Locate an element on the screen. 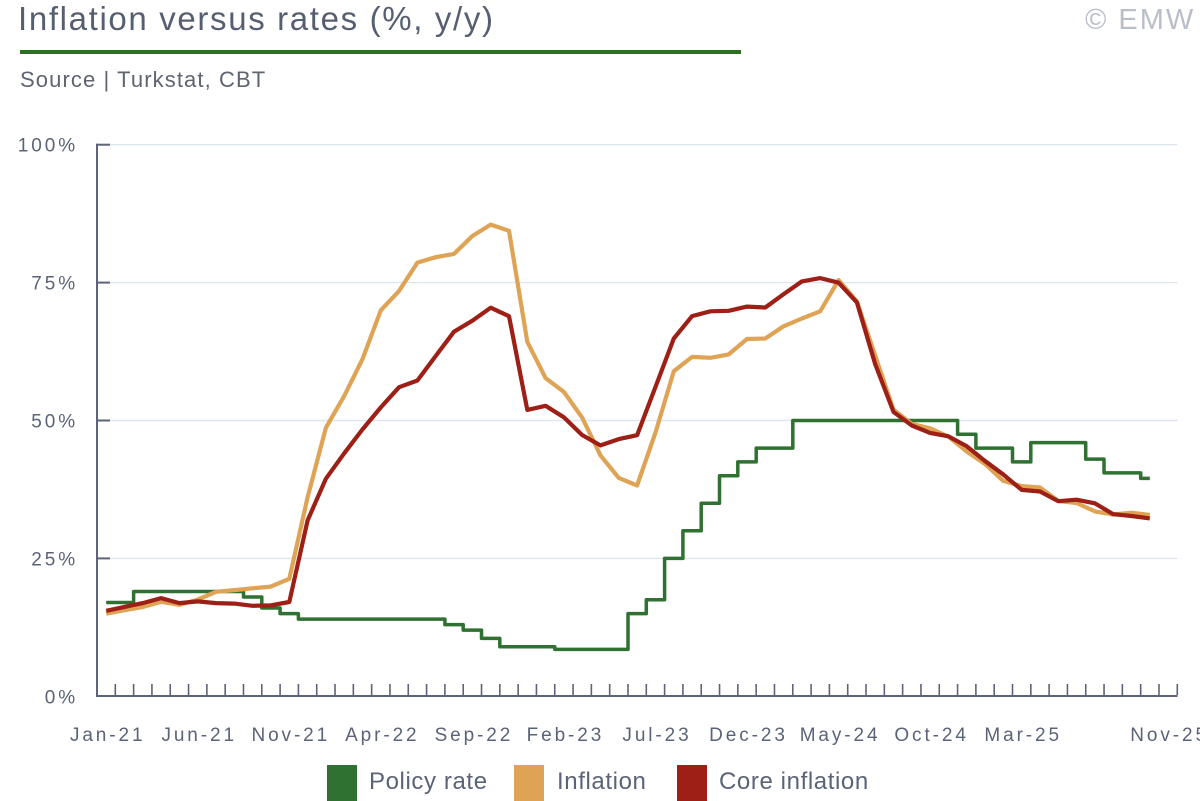 This screenshot has width=1200, height=801. svg-text: Mar-25 is located at coordinates (1023, 735).